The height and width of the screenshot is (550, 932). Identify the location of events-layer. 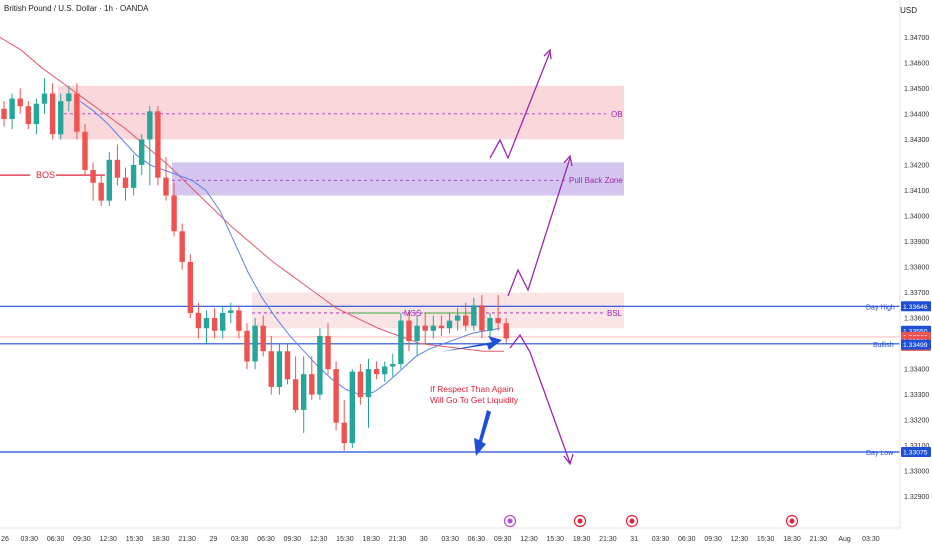
(651, 521).